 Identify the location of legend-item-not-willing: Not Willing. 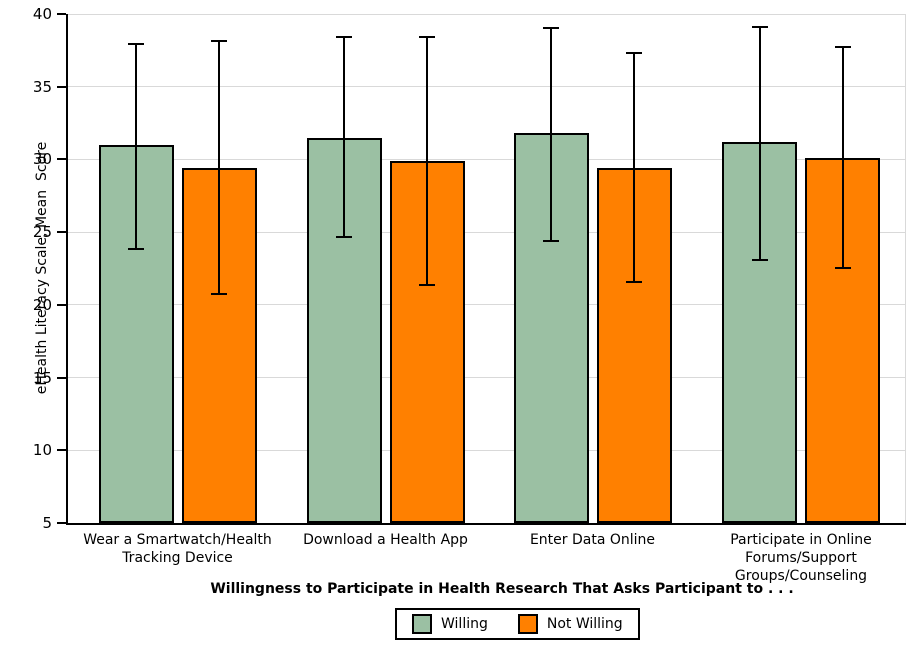
(570, 624).